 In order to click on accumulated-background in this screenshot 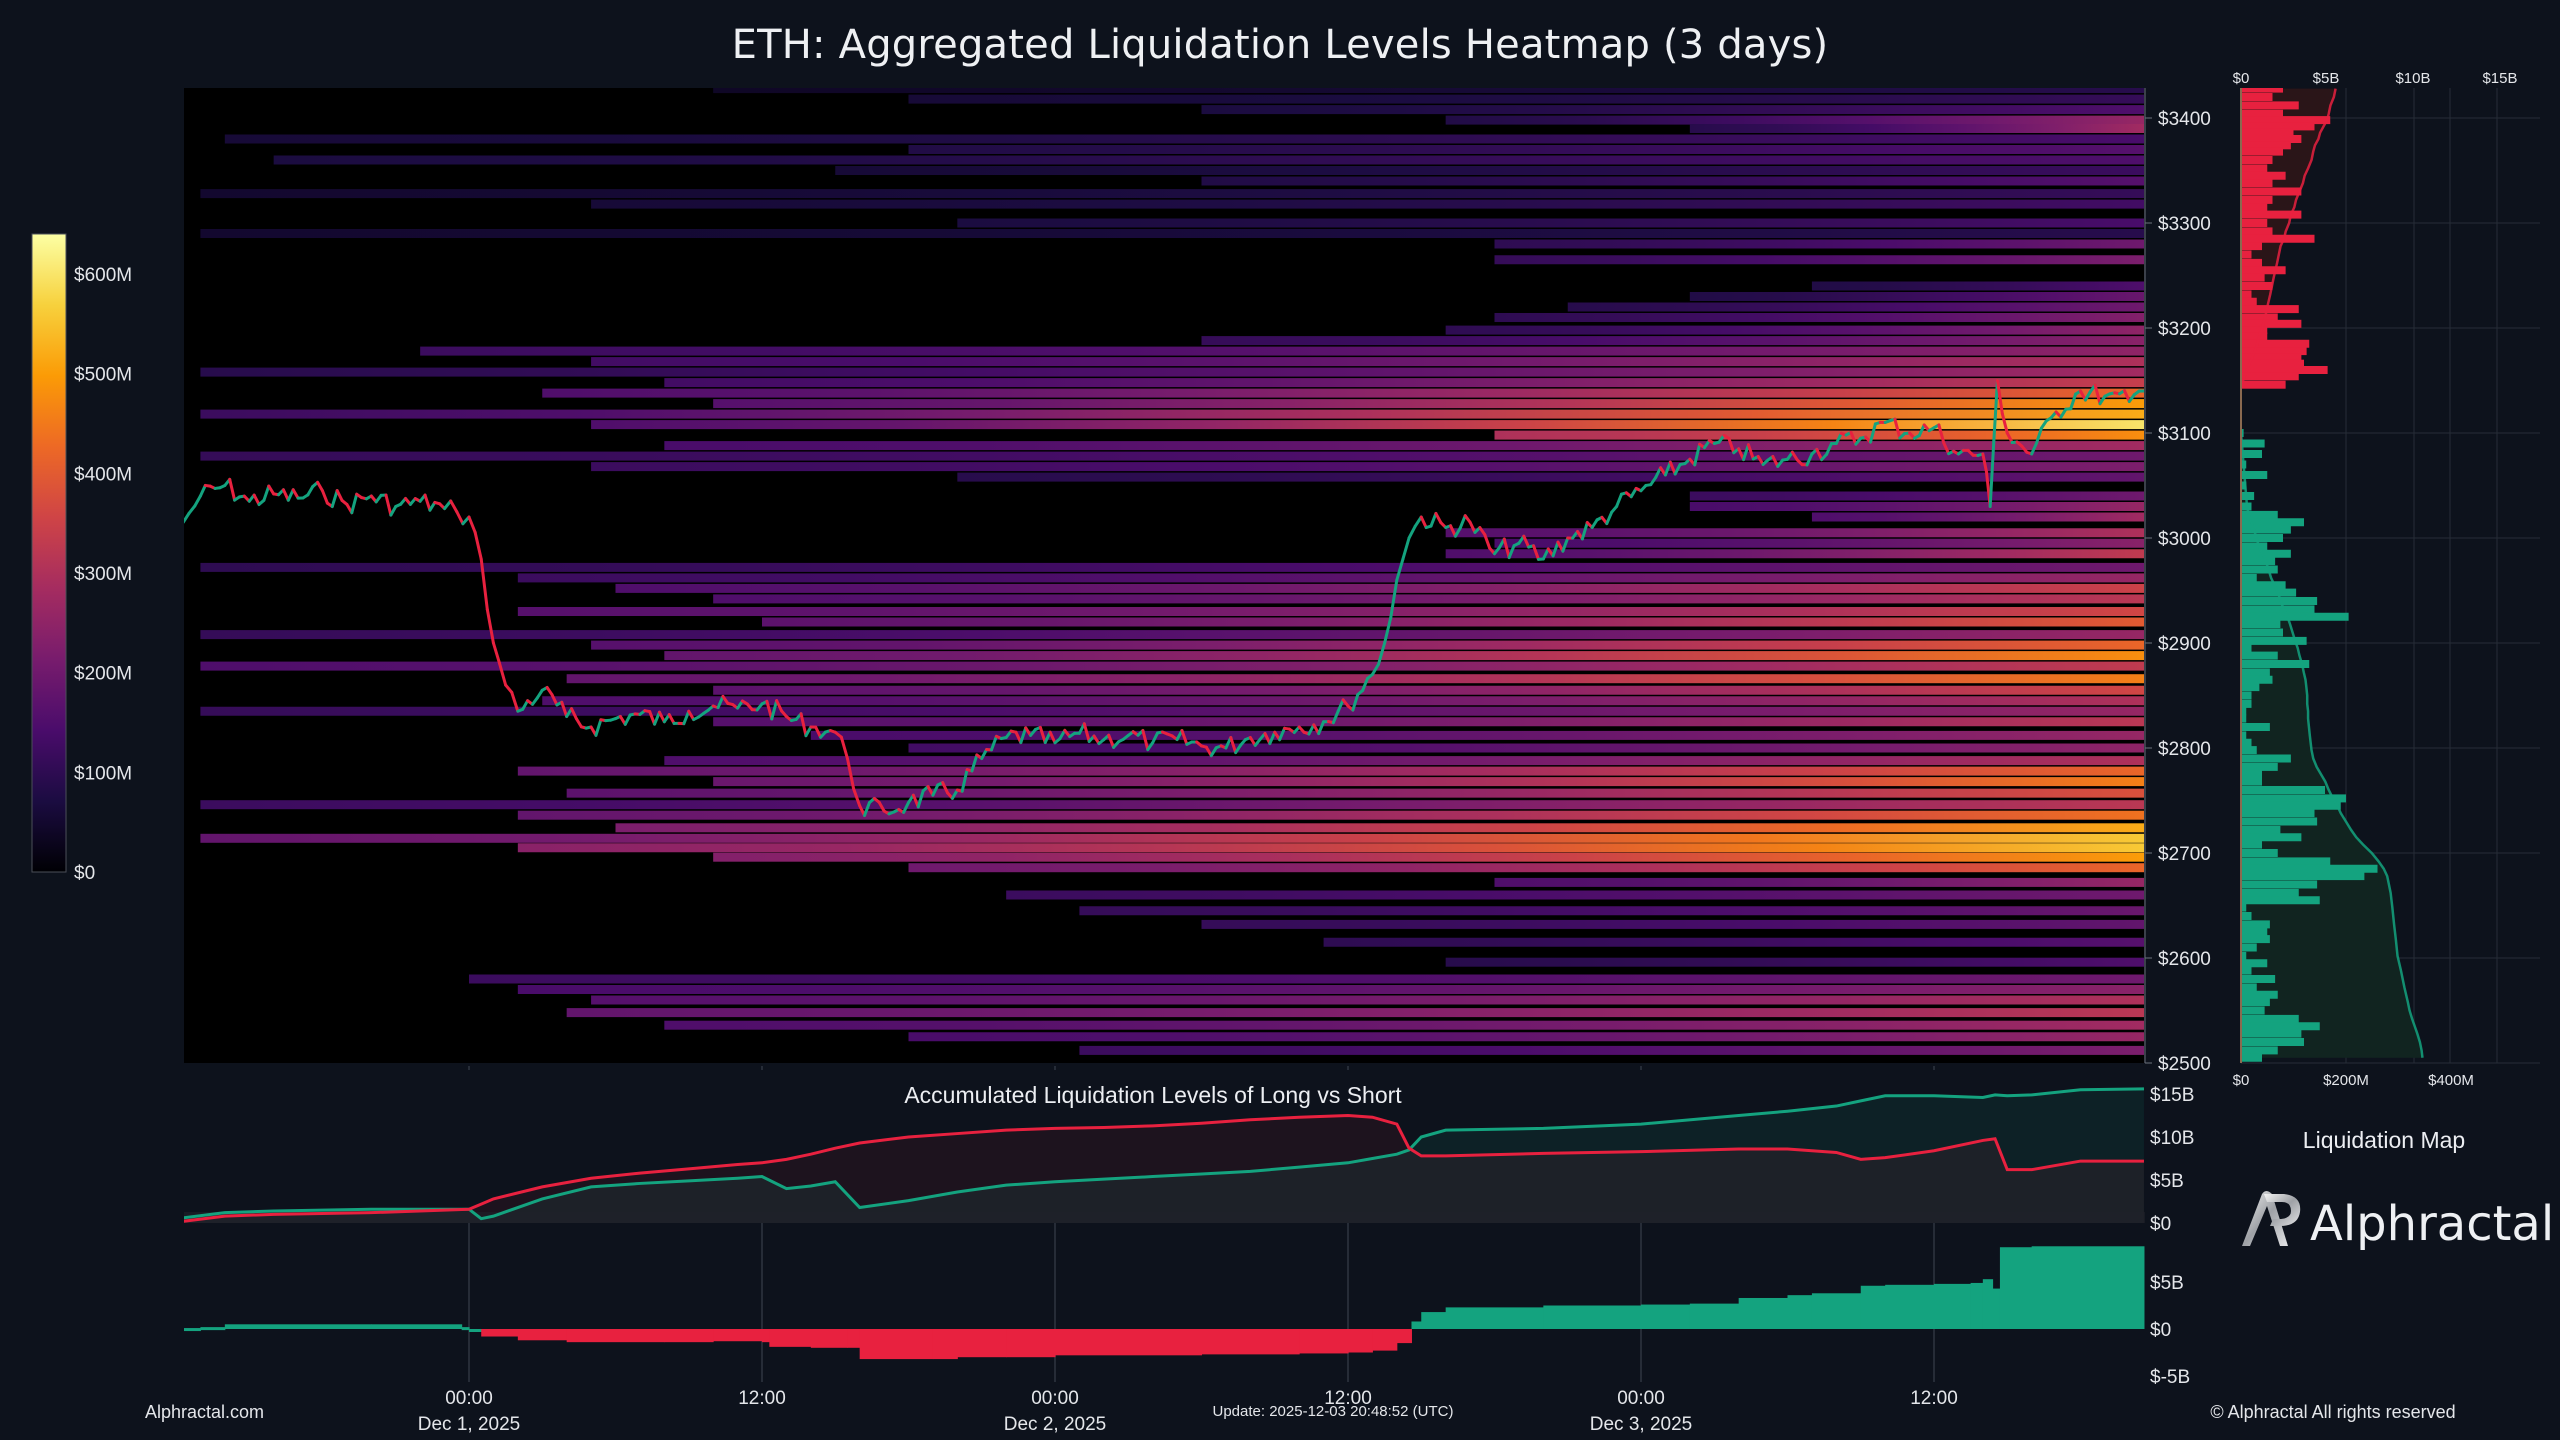, I will do `click(1164, 1146)`.